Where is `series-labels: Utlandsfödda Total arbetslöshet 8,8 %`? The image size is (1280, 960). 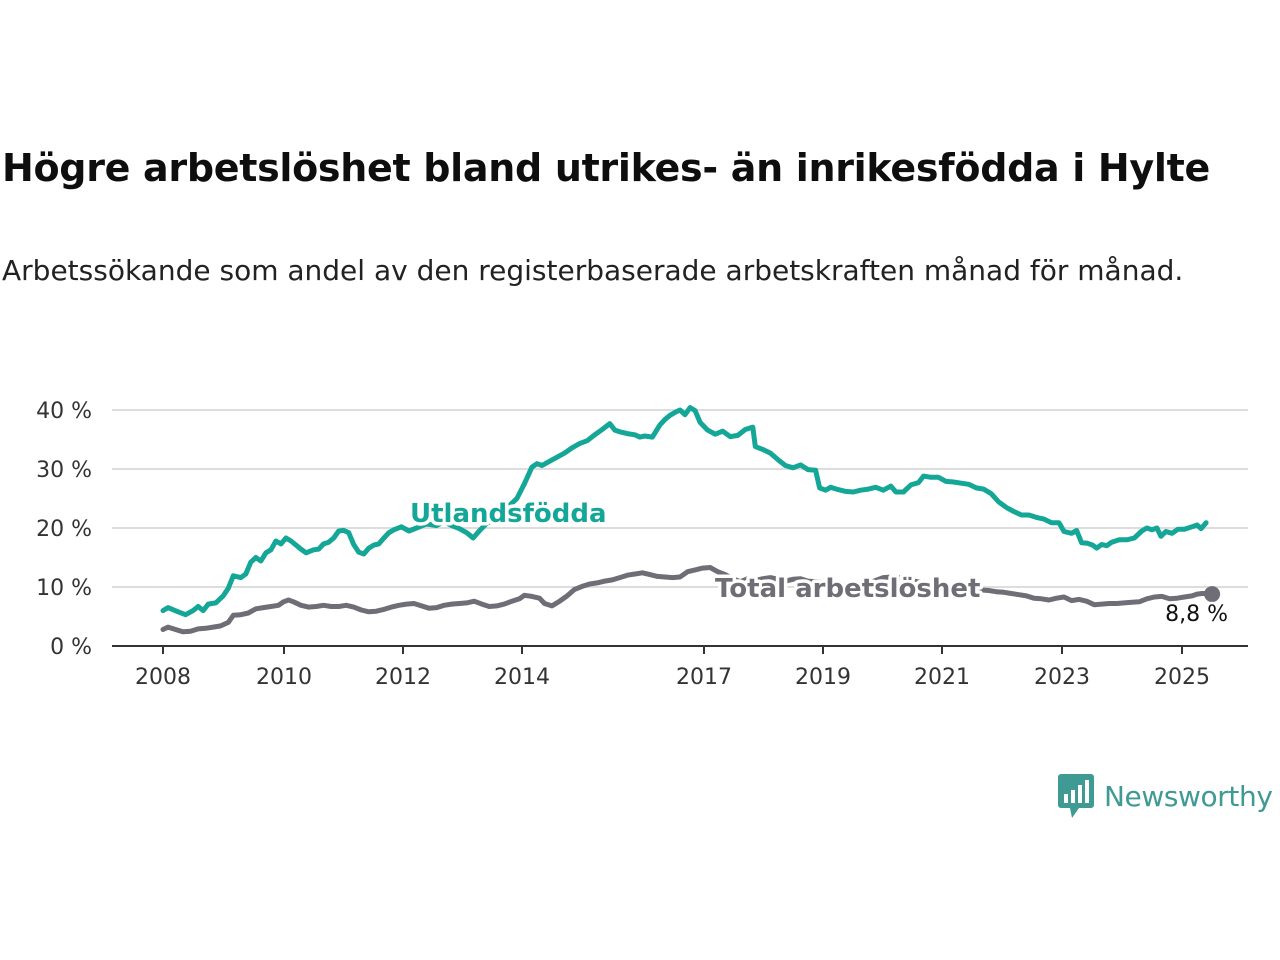 series-labels: Utlandsfödda Total arbetslöshet 8,8 % is located at coordinates (819, 563).